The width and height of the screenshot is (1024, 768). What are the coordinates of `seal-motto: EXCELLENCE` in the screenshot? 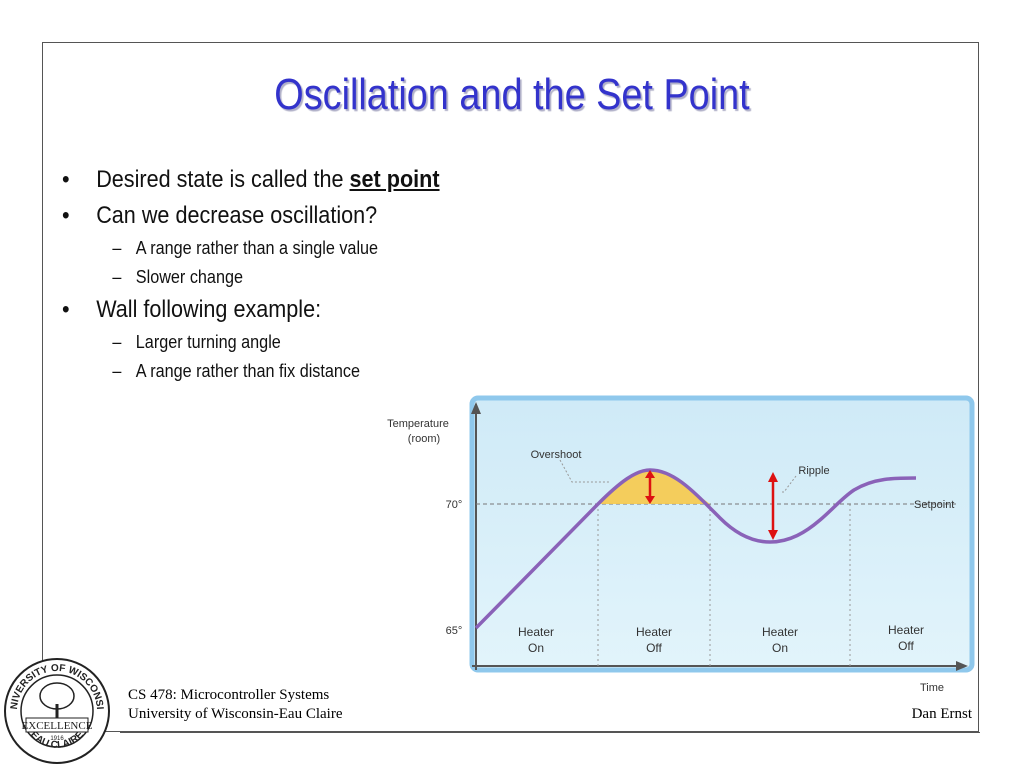 It's located at (57, 726).